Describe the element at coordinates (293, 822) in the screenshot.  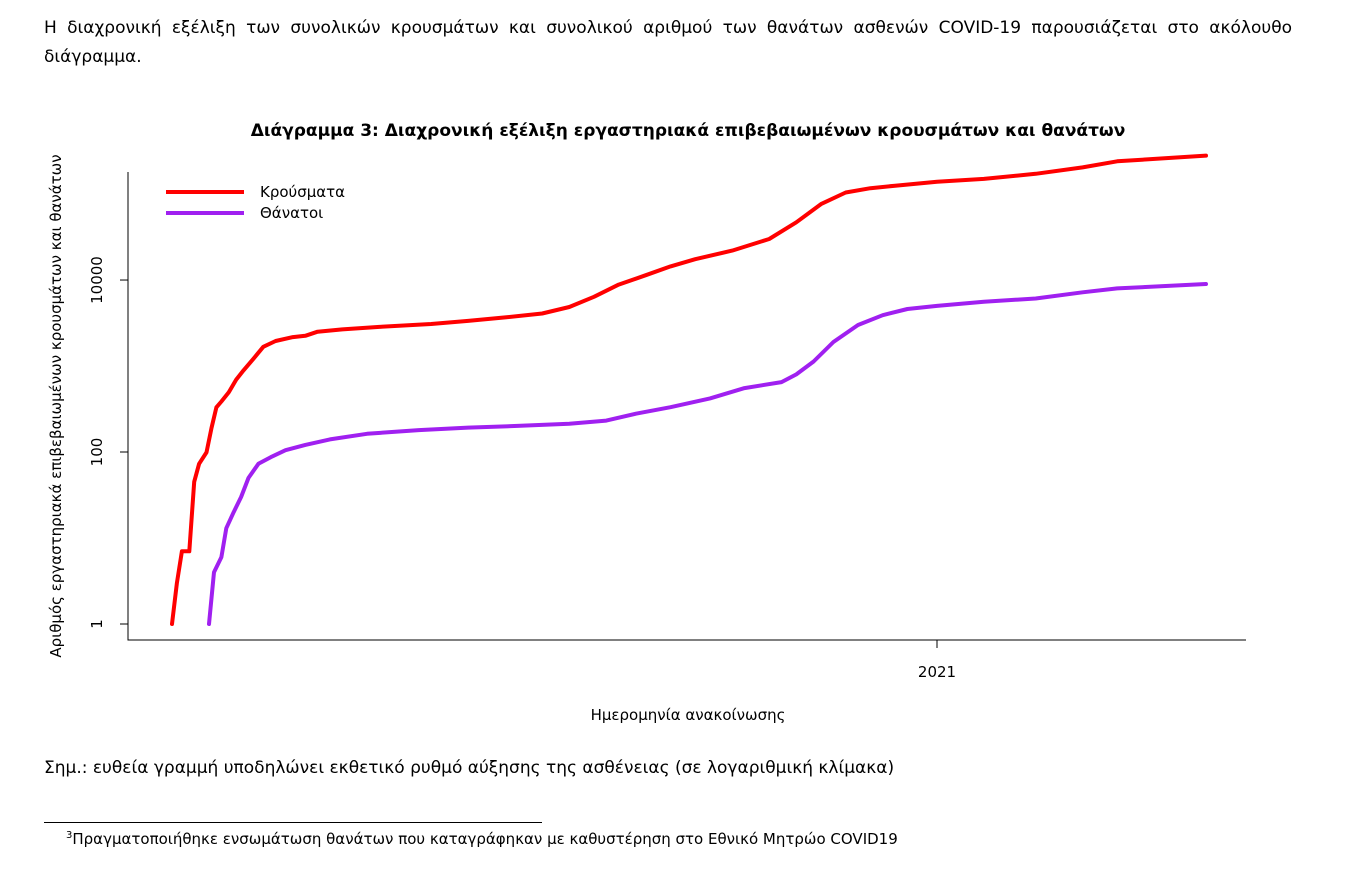
I see `footnote-divider` at that location.